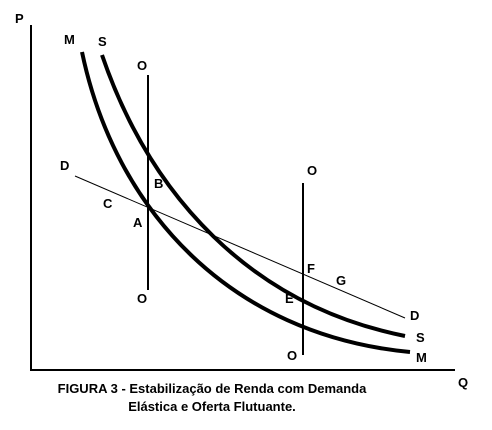 Image resolution: width=492 pixels, height=430 pixels. Describe the element at coordinates (341, 280) in the screenshot. I see `point-label: G` at that location.